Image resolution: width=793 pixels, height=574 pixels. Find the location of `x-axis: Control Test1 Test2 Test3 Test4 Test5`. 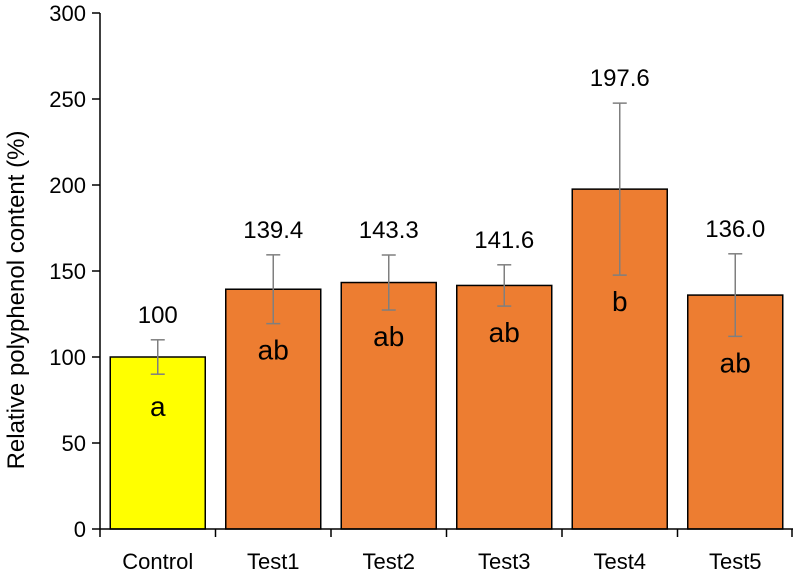

x-axis: Control Test1 Test2 Test3 Test4 Test5 is located at coordinates (446, 551).